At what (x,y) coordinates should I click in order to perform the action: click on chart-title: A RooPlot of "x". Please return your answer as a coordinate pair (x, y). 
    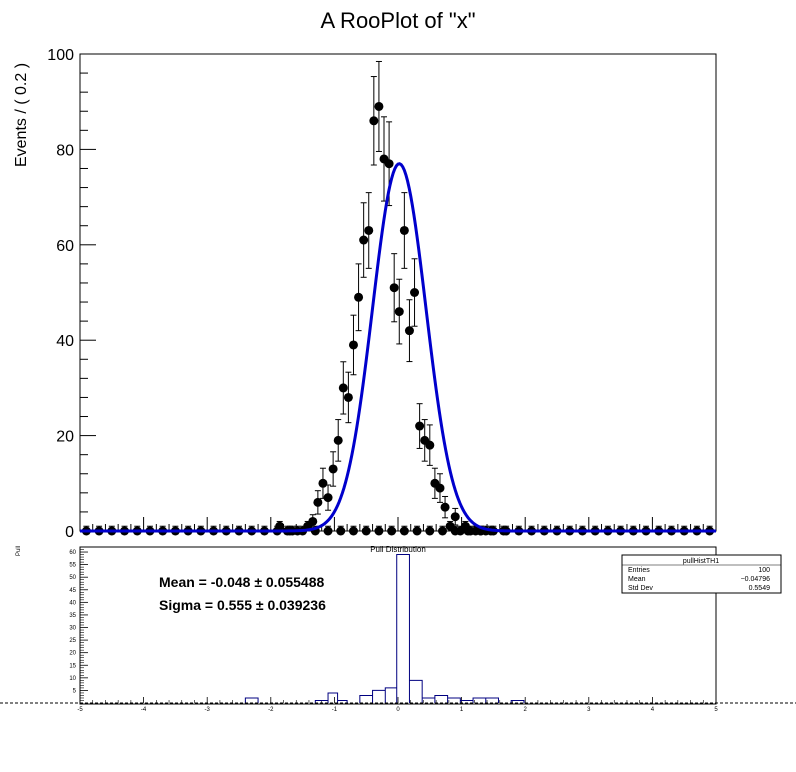
    Looking at the image, I should click on (397, 20).